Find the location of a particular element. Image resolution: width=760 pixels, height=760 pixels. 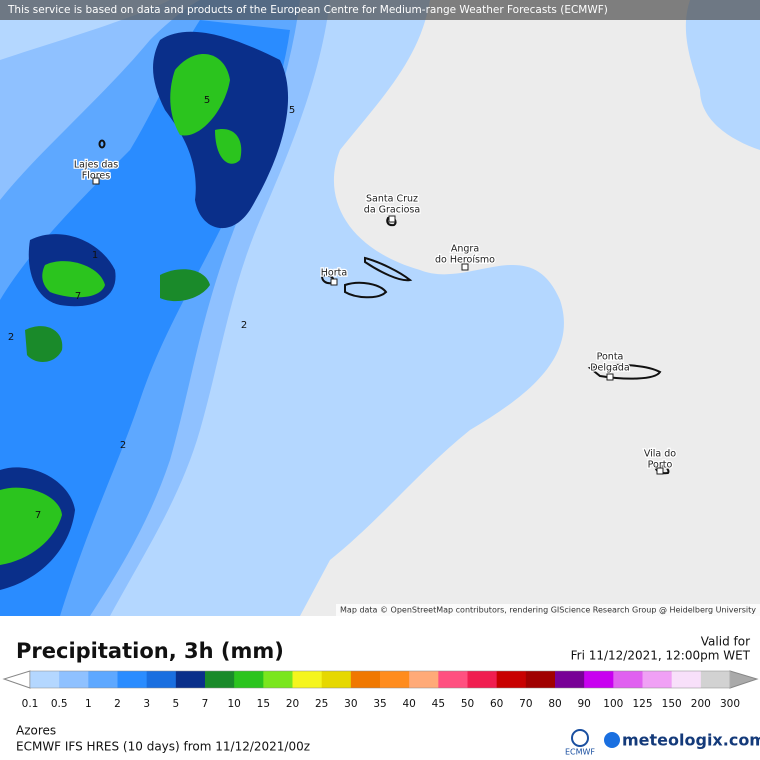

legend-label: 200 is located at coordinates (701, 704).